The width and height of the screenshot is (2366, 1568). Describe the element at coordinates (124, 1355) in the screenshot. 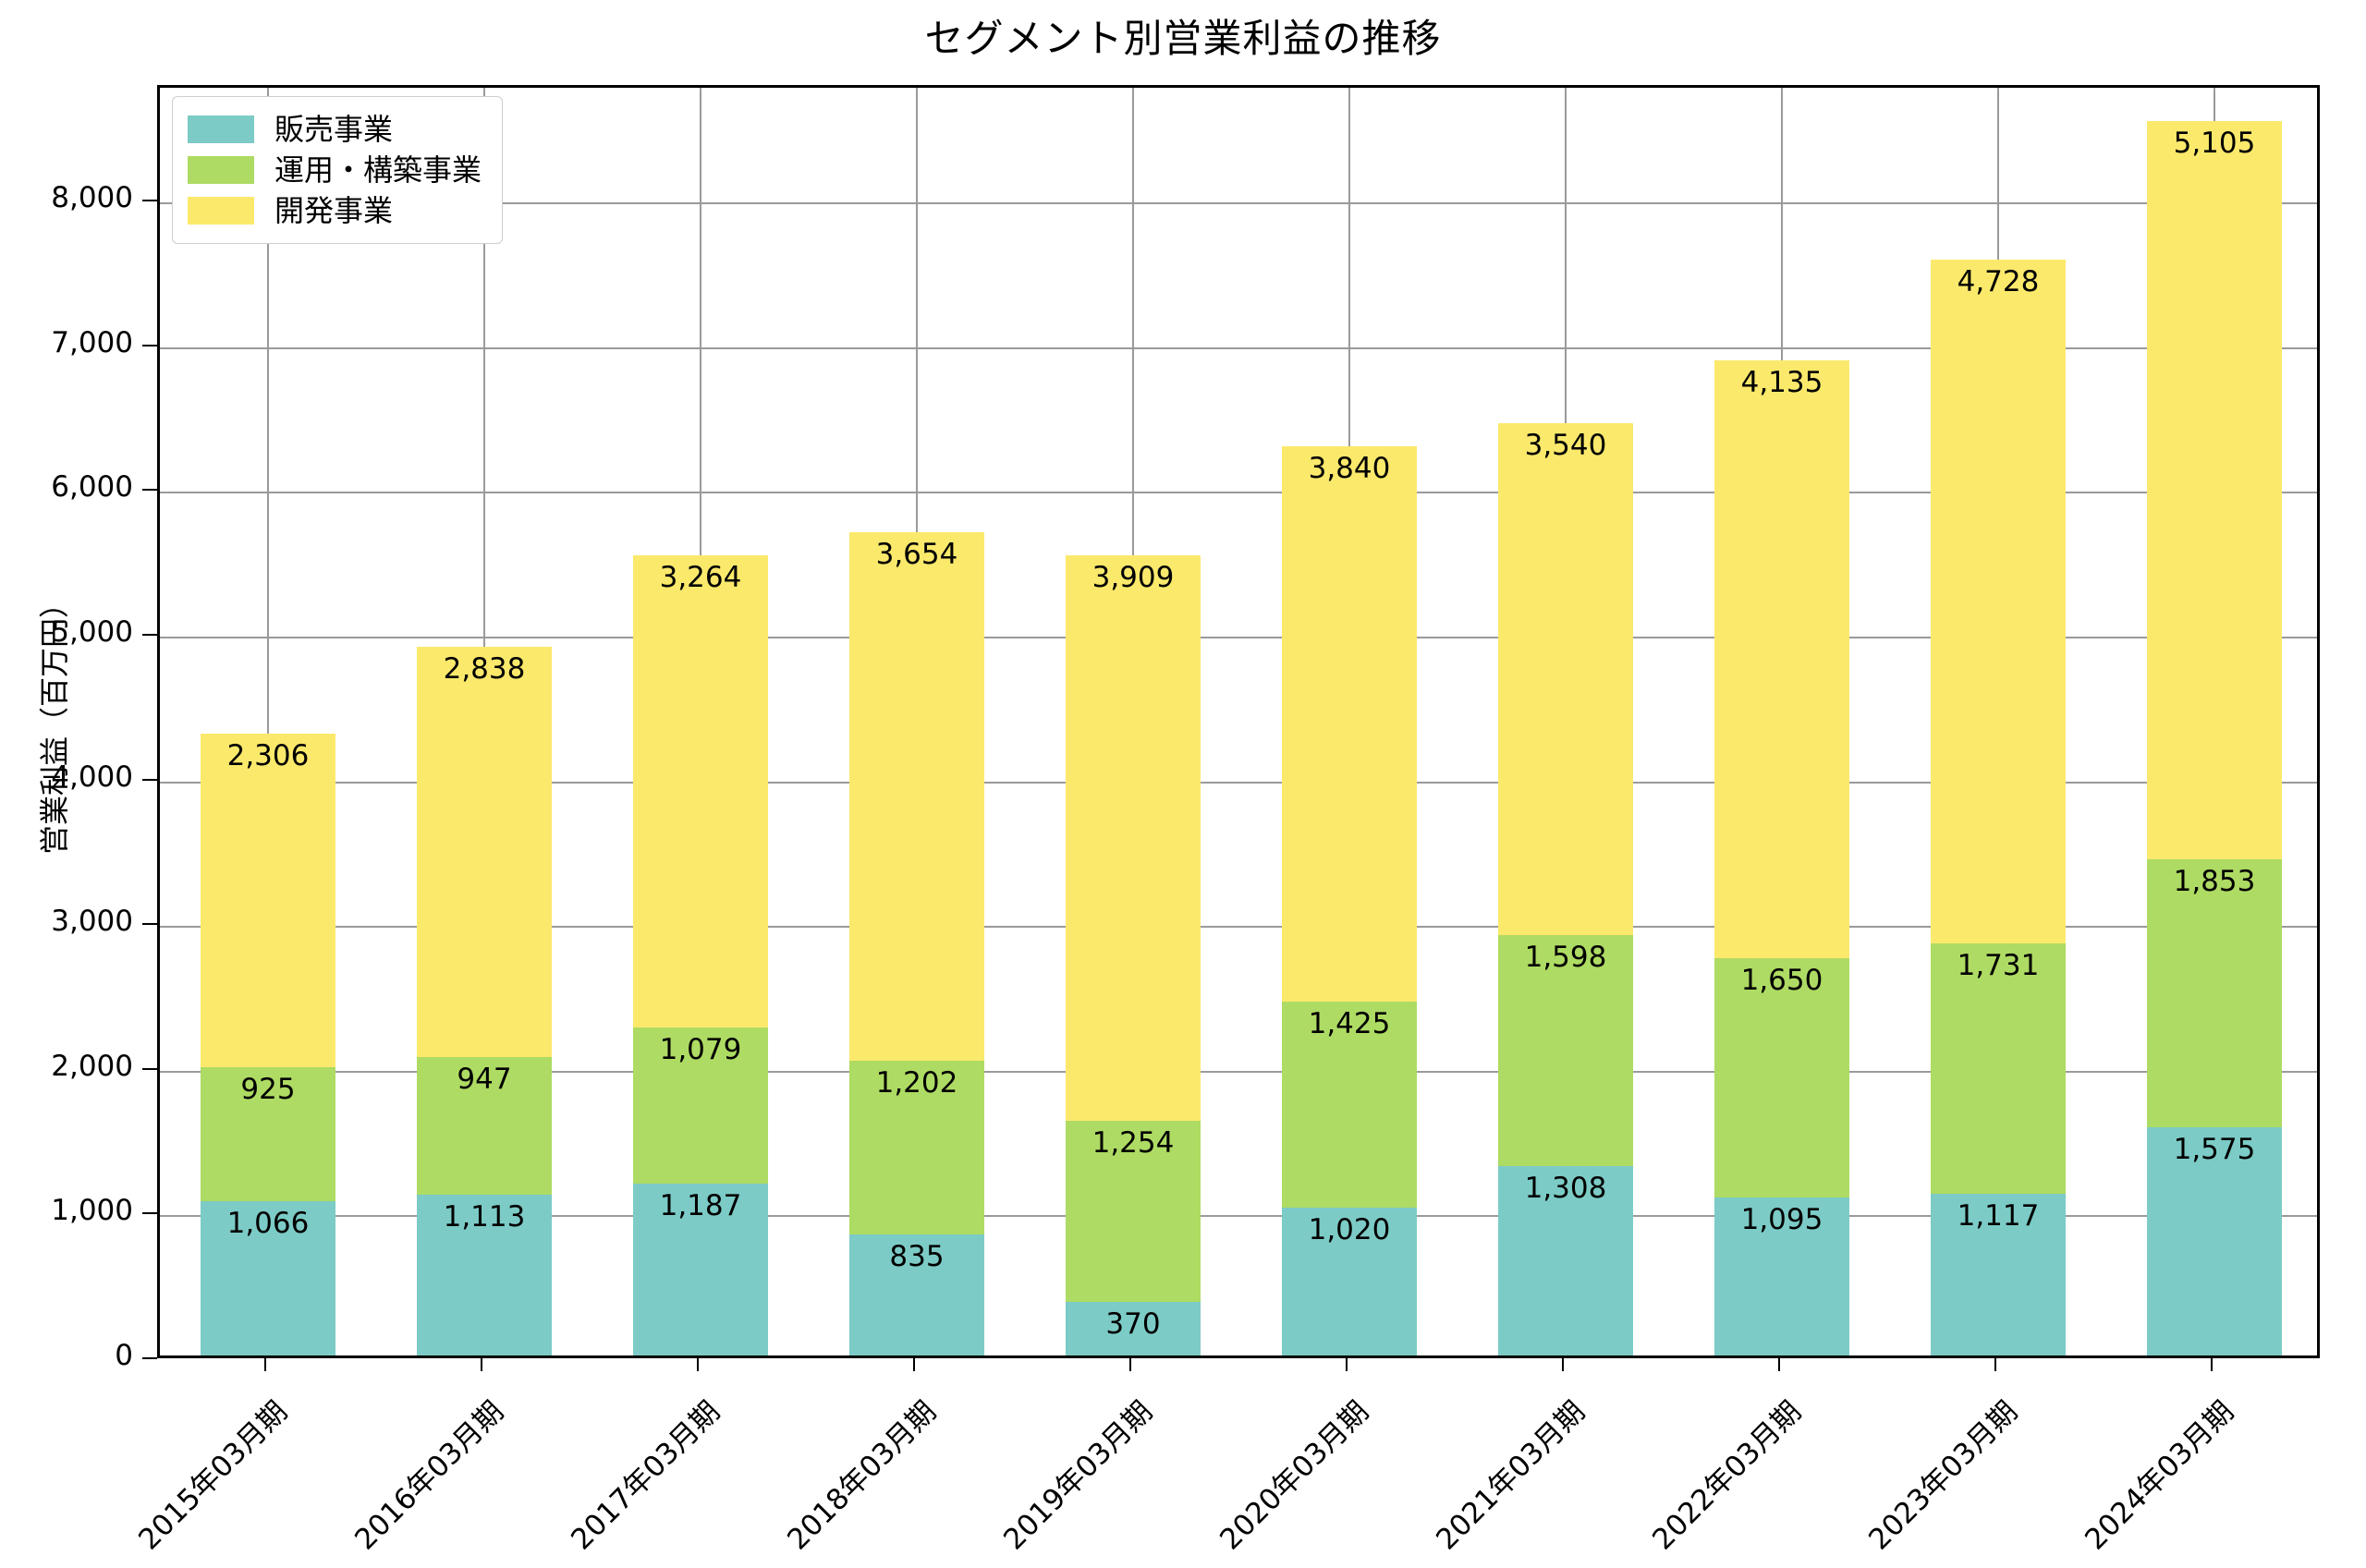

I see `y-tick-label: 0` at that location.